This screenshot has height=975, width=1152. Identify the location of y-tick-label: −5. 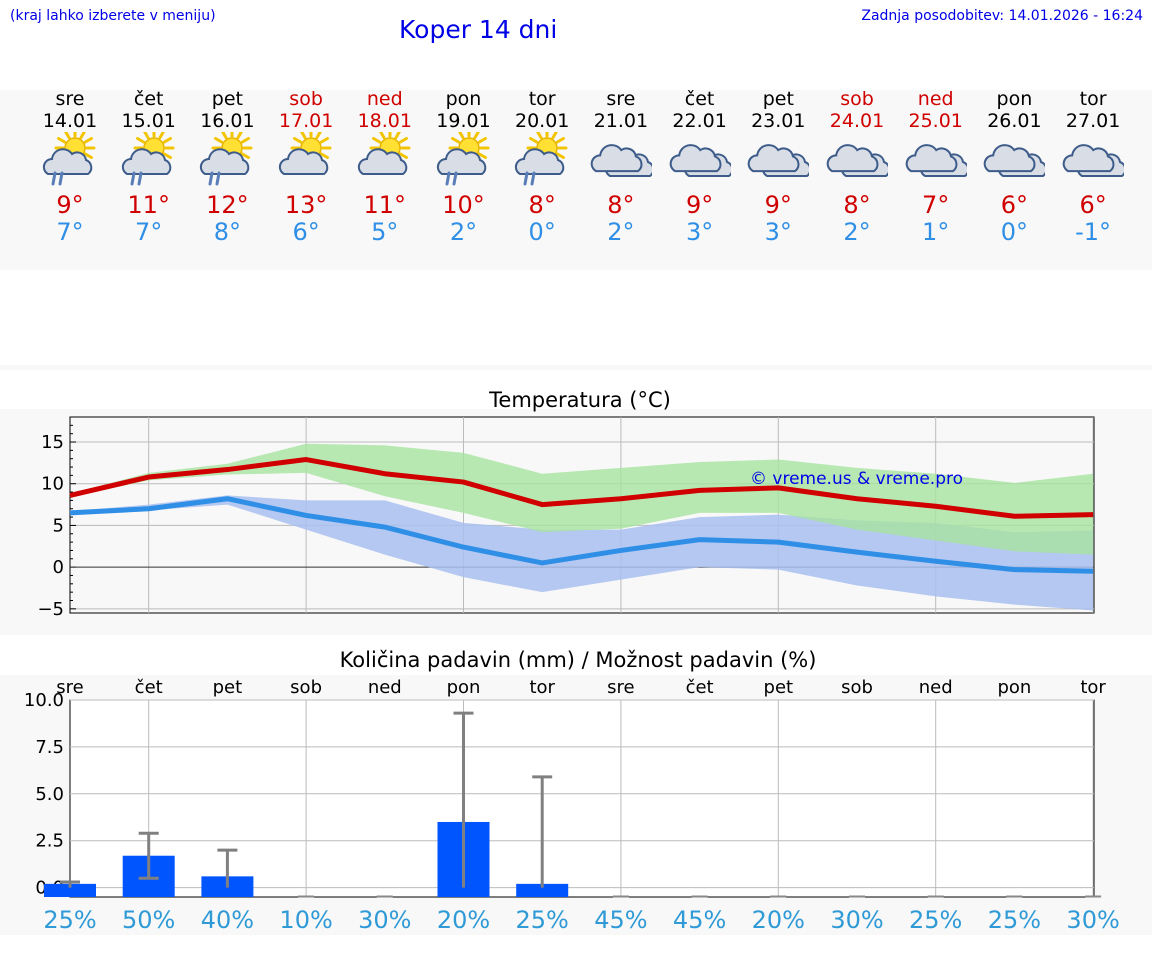
(50, 609).